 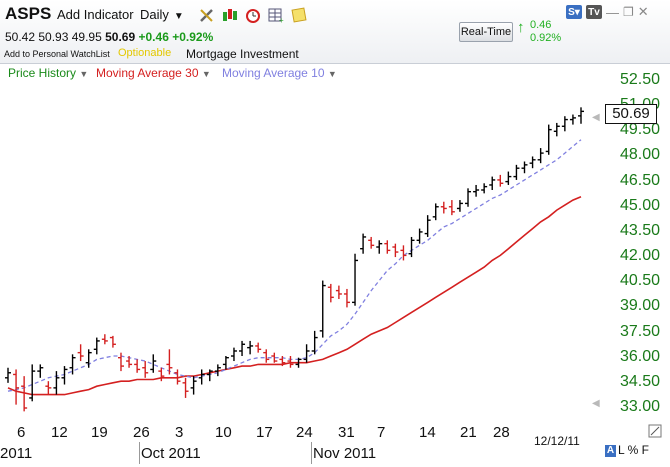 What do you see at coordinates (501, 432) in the screenshot?
I see `x-day-label: 28` at bounding box center [501, 432].